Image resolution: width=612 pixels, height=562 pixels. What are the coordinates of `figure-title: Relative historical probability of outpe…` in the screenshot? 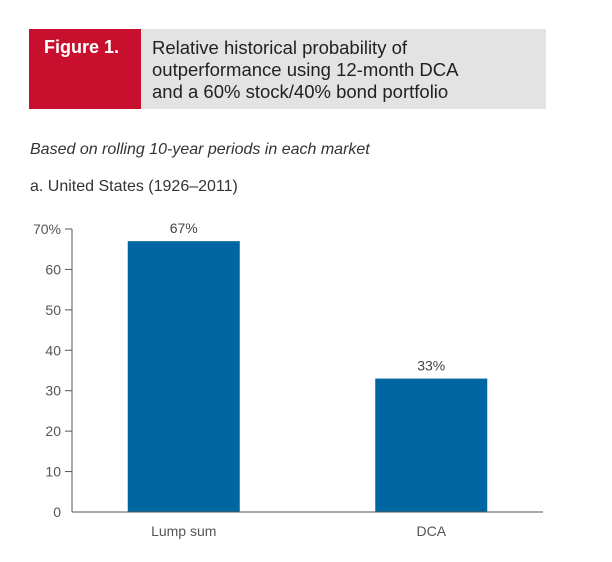 It's located at (347, 70).